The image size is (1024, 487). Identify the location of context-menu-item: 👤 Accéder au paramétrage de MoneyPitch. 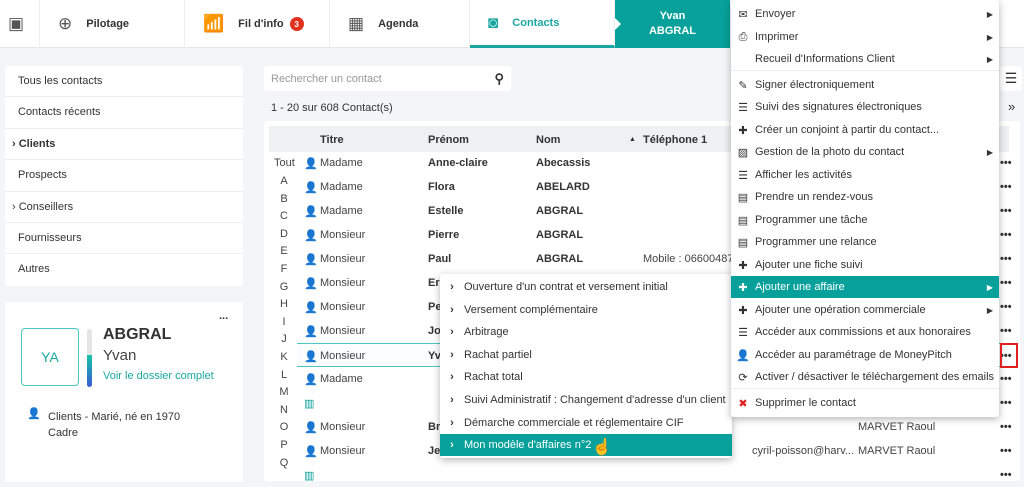
(865, 355).